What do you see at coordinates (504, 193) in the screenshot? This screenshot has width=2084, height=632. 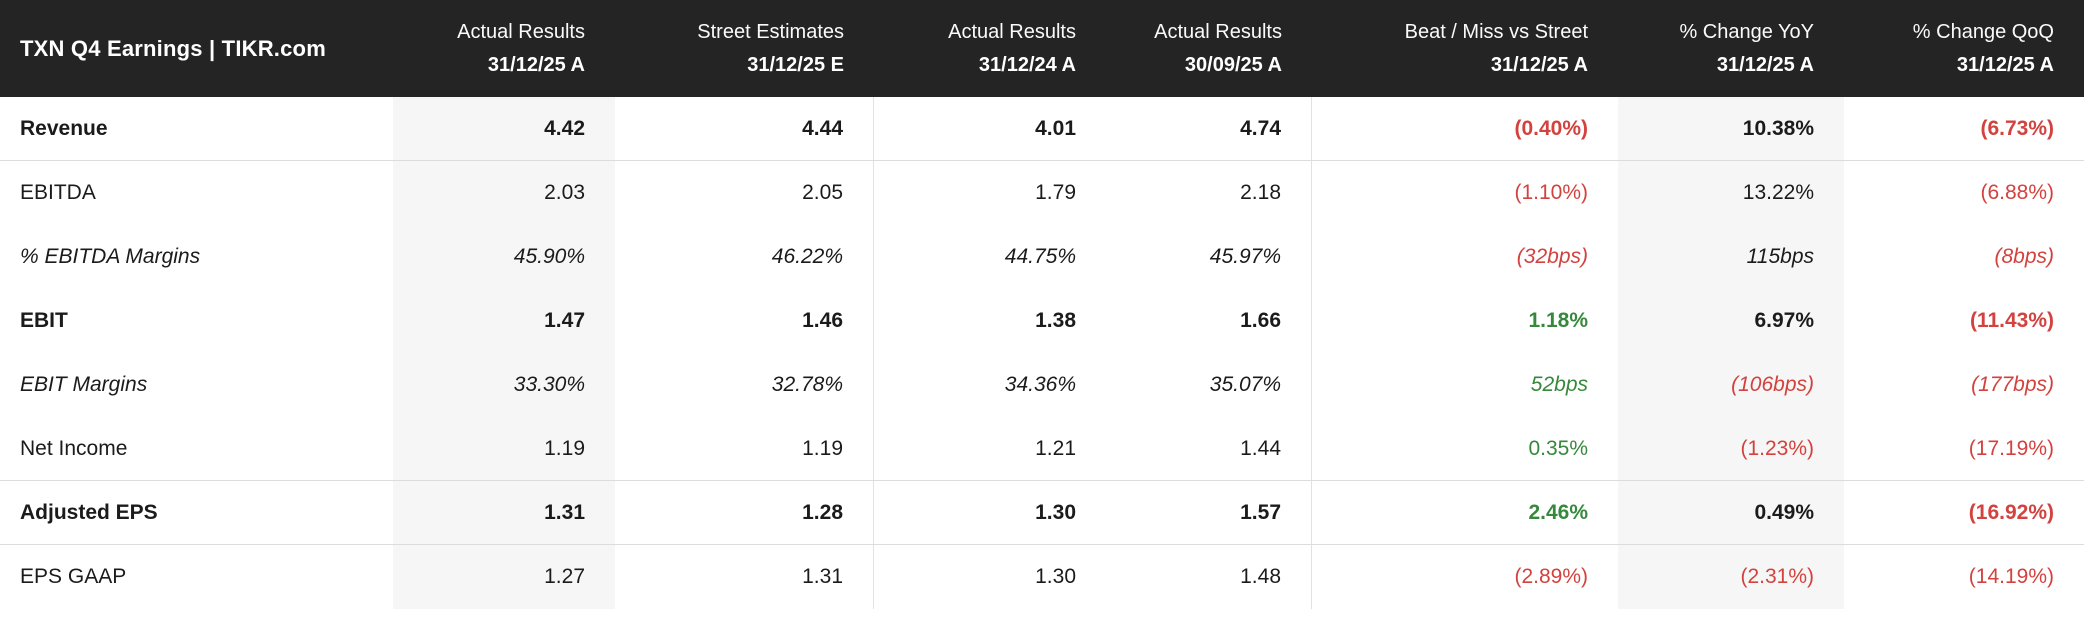 I see `table-cell: 2.03` at bounding box center [504, 193].